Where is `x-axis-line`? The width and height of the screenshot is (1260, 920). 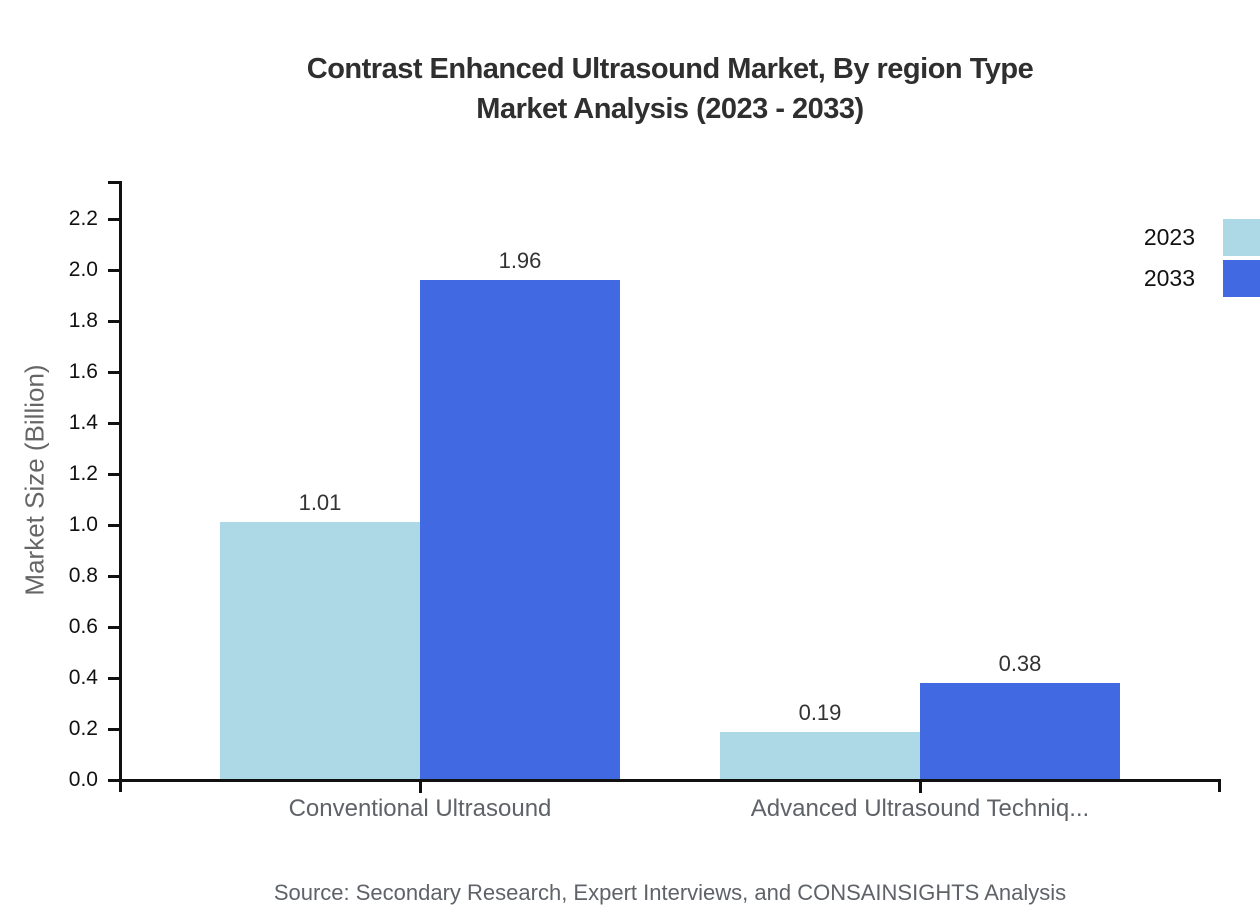 x-axis-line is located at coordinates (670, 780).